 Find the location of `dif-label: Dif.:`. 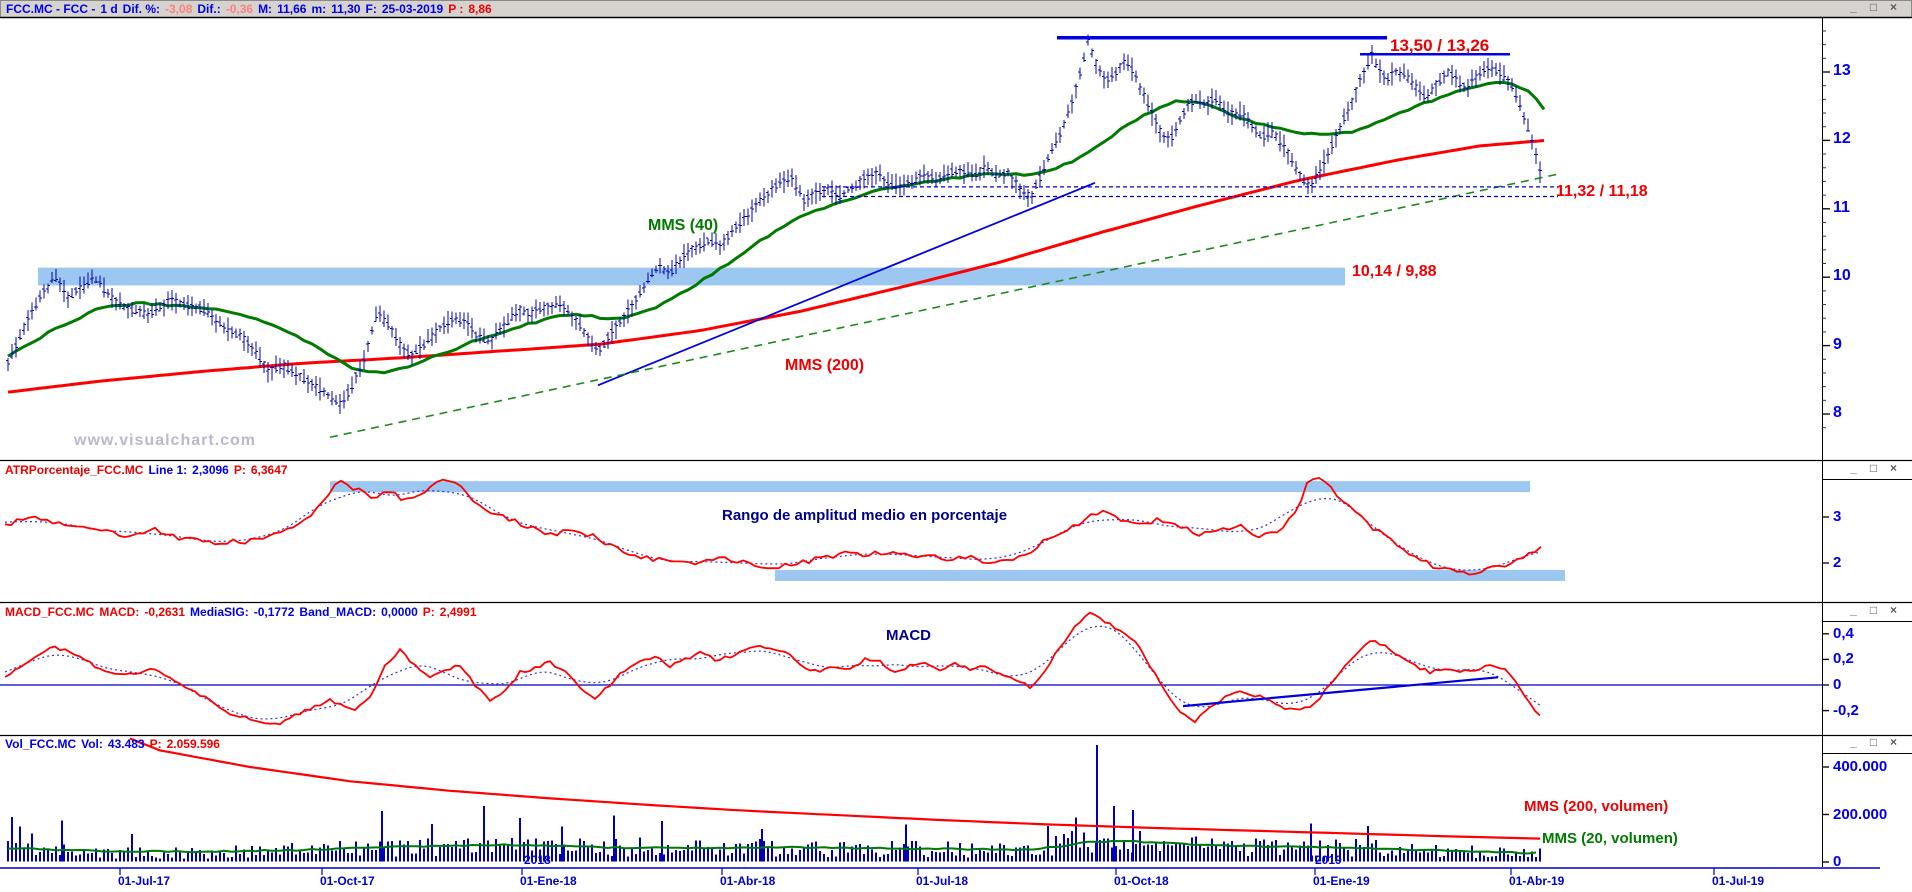

dif-label: Dif.: is located at coordinates (209, 9).